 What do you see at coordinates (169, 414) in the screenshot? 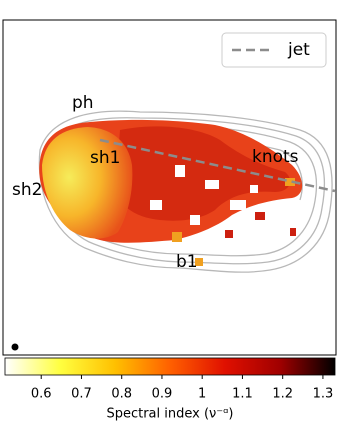
I see `colorbar-label: Spectral index (ν⁻ᵅ)` at bounding box center [169, 414].